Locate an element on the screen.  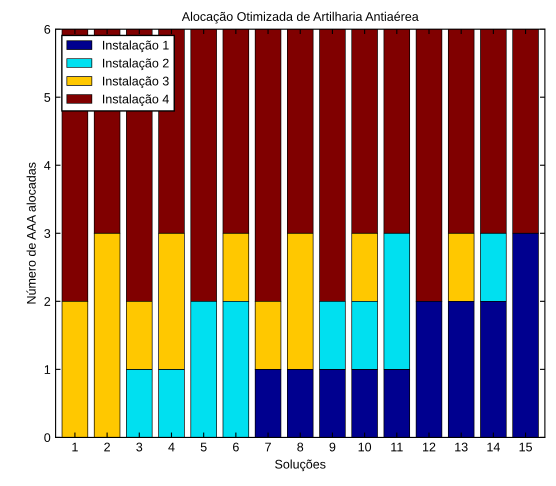
x-tick-label: 1 is located at coordinates (75, 447).